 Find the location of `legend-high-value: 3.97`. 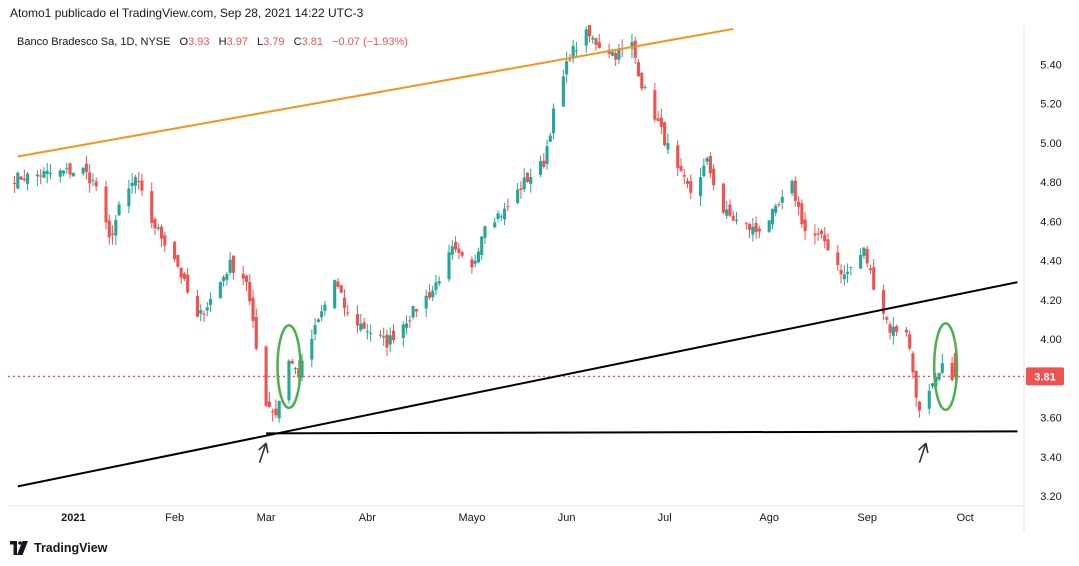

legend-high-value: 3.97 is located at coordinates (237, 42).